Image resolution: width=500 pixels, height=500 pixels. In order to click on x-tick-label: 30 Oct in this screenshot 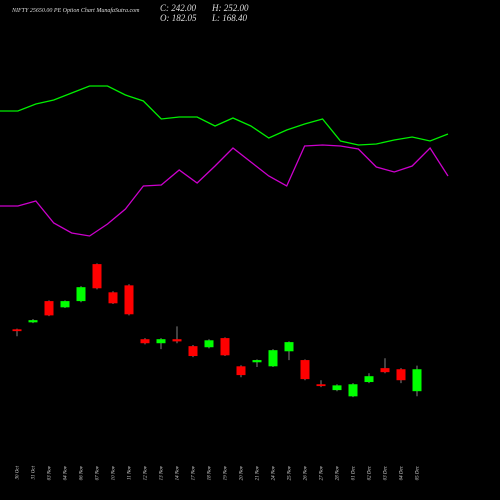, I will do `click(18, 472)`.